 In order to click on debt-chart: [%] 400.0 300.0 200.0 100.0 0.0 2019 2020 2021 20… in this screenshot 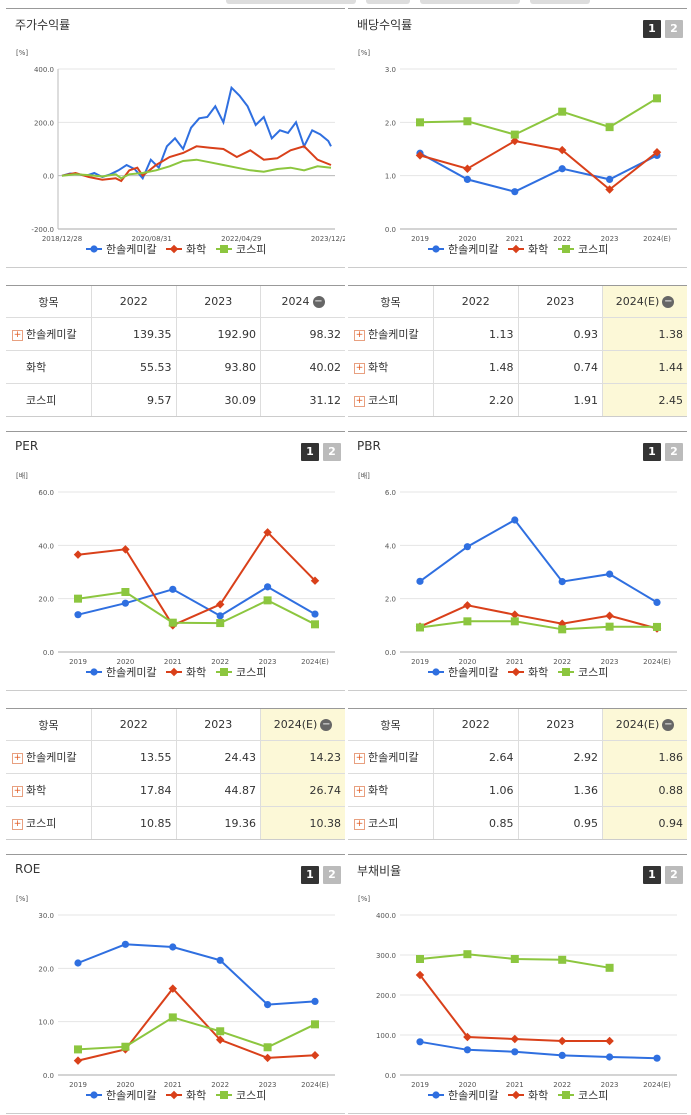, I will do `click(517, 998)`.